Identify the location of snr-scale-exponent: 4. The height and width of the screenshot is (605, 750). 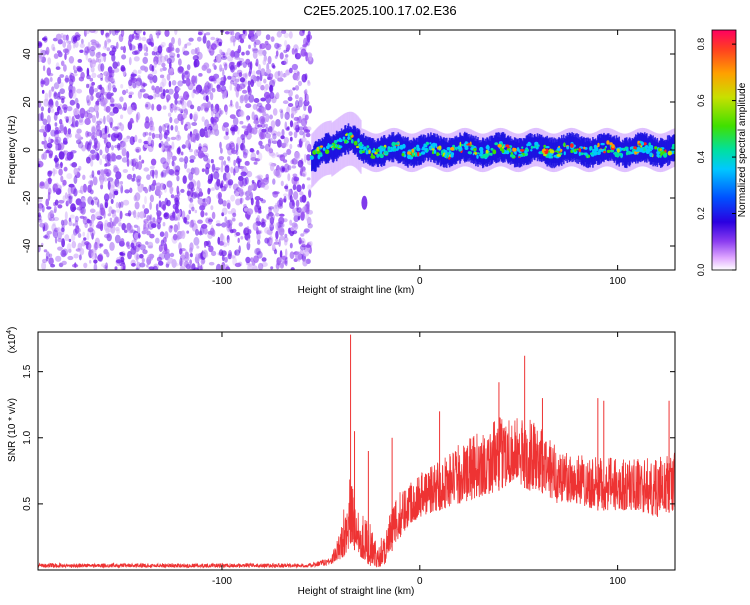
(9, 332).